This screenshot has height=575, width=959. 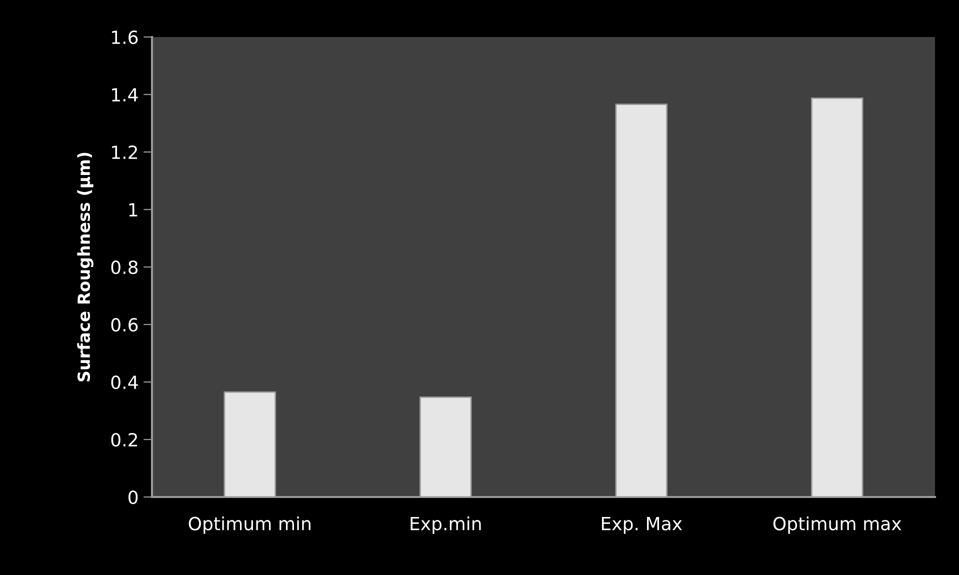 What do you see at coordinates (133, 497) in the screenshot?
I see `y-tick-label: 0` at bounding box center [133, 497].